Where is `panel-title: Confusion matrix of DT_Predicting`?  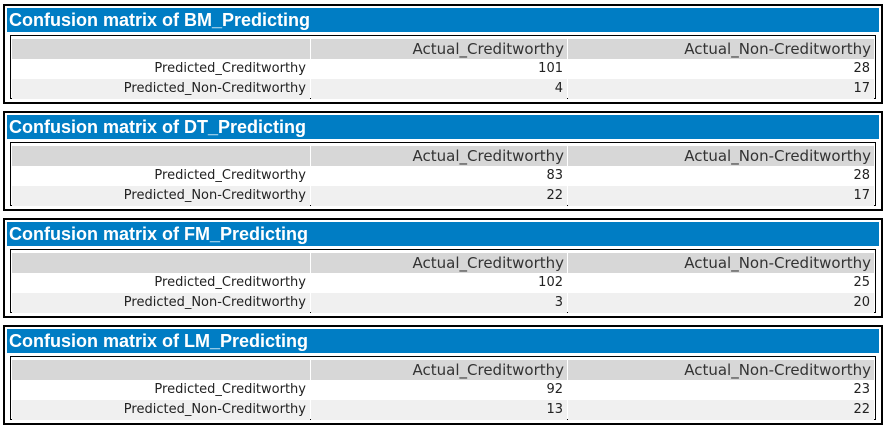
panel-title: Confusion matrix of DT_Predicting is located at coordinates (443, 127).